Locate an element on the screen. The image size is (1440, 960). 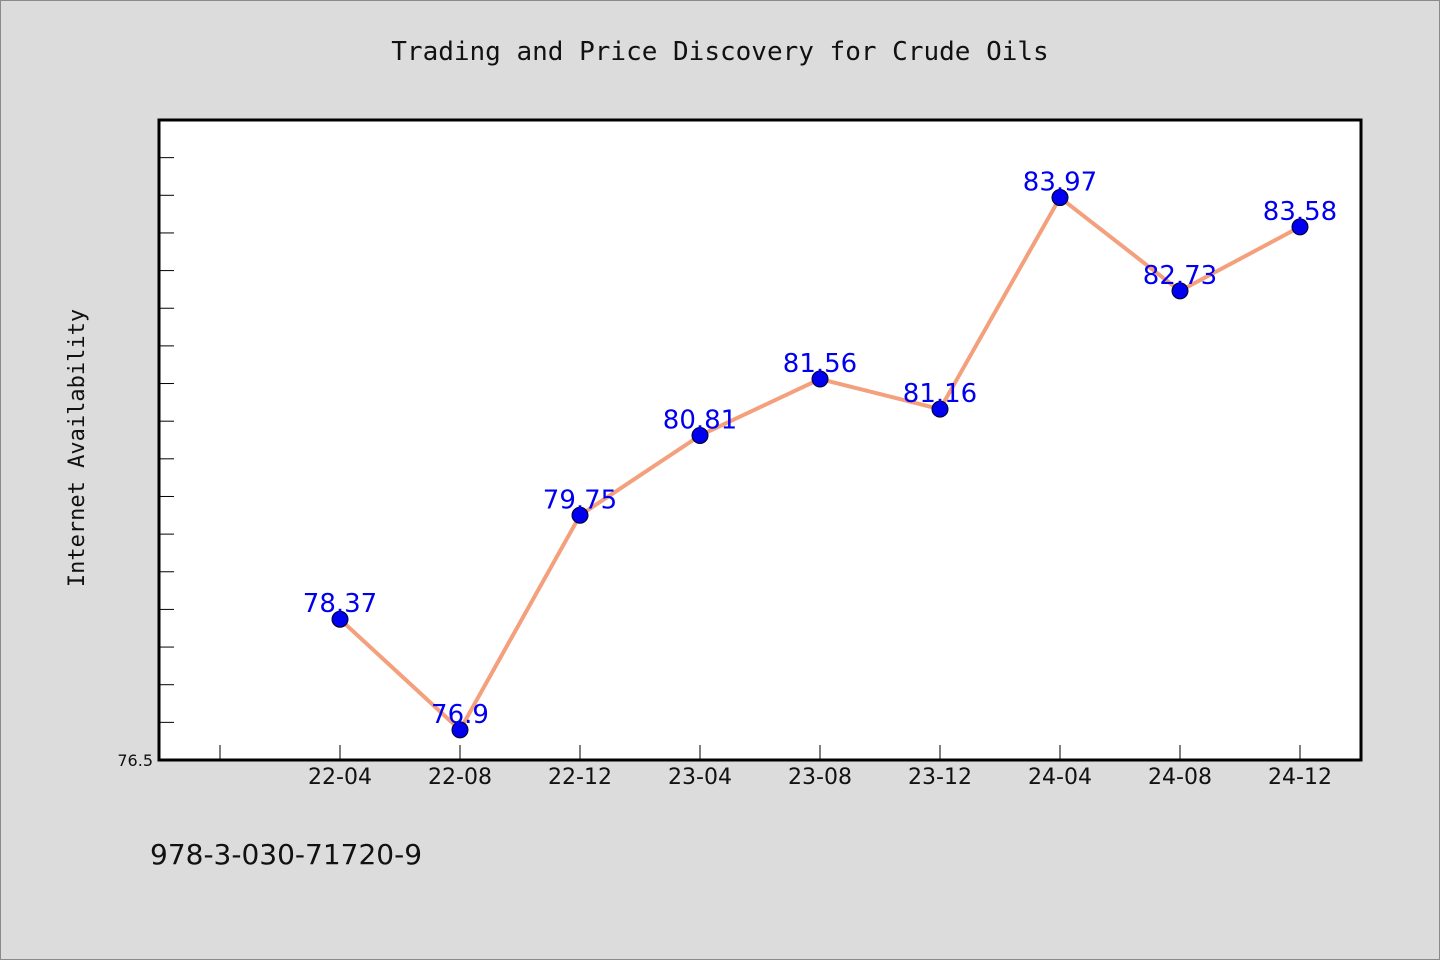
data-label: 83.97 is located at coordinates (1060, 183).